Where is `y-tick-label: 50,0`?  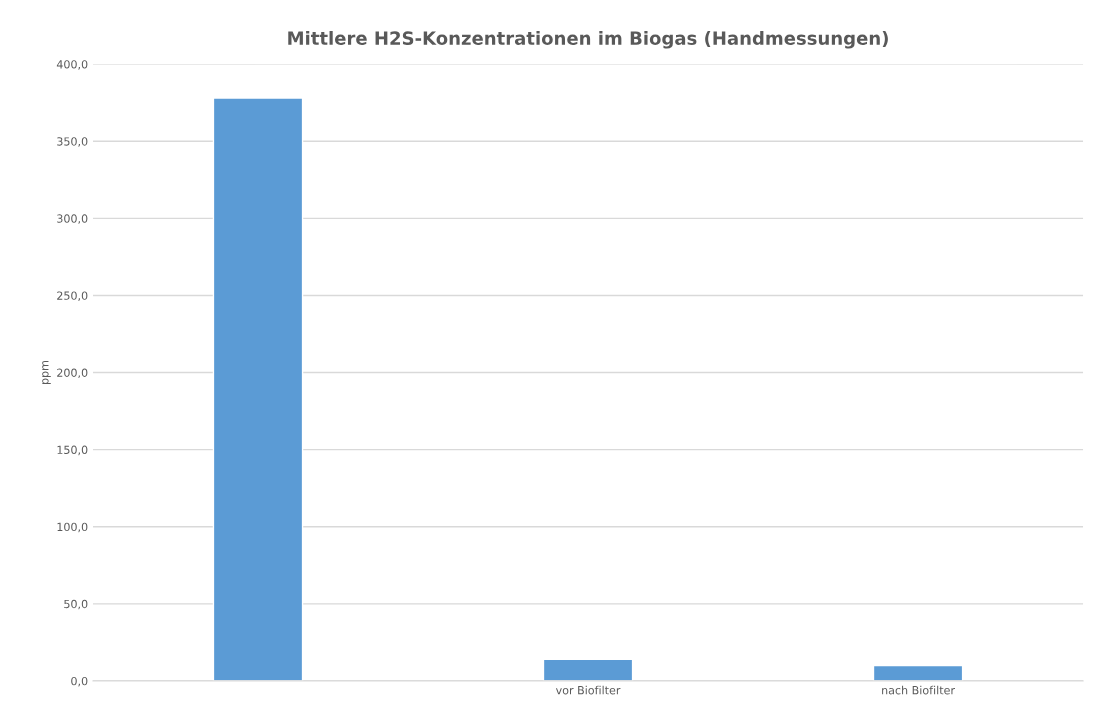 y-tick-label: 50,0 is located at coordinates (76, 604).